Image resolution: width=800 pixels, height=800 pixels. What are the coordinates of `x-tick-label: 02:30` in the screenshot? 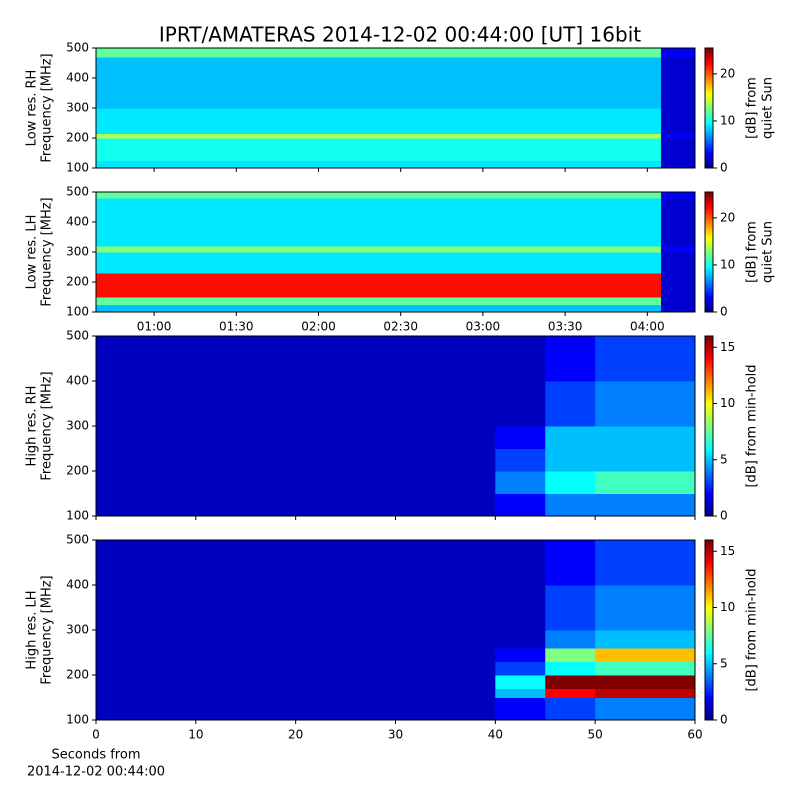 It's located at (400, 327).